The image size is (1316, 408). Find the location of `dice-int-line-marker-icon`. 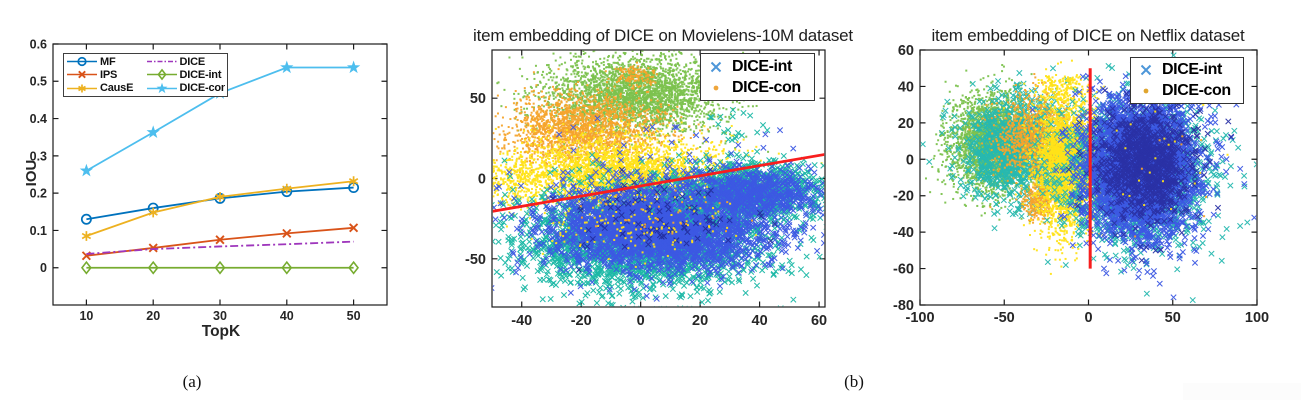

dice-int-line-marker-icon is located at coordinates (161, 75).